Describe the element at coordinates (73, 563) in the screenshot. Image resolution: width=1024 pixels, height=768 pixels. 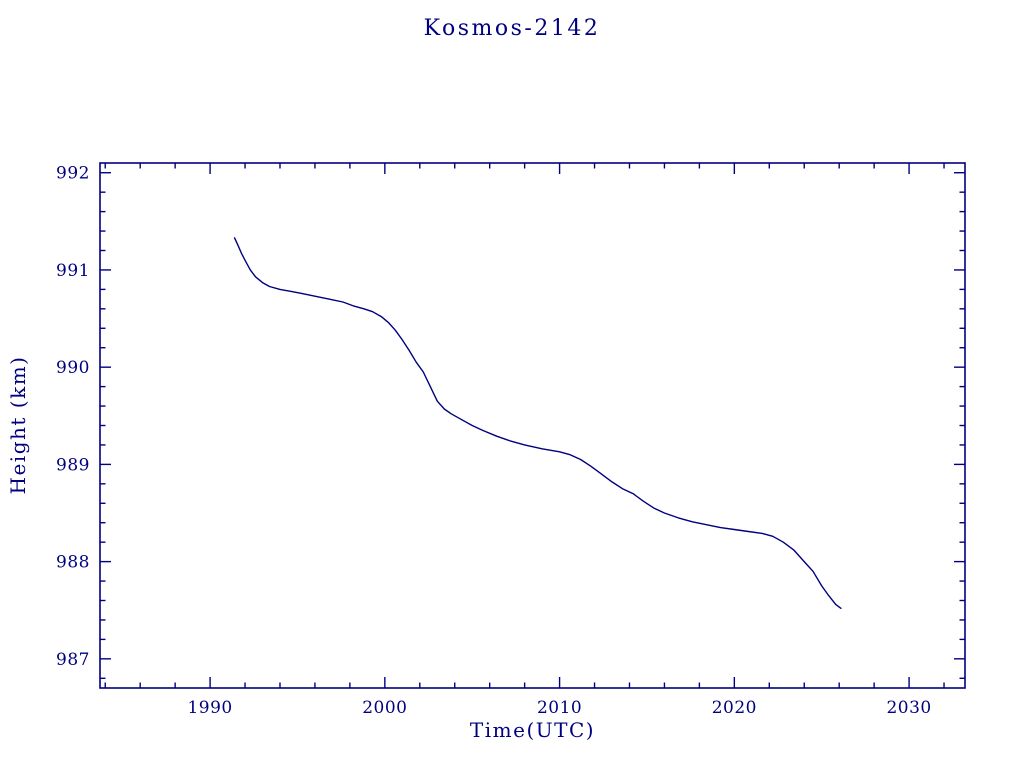
I see `y-tick-label: 988` at that location.